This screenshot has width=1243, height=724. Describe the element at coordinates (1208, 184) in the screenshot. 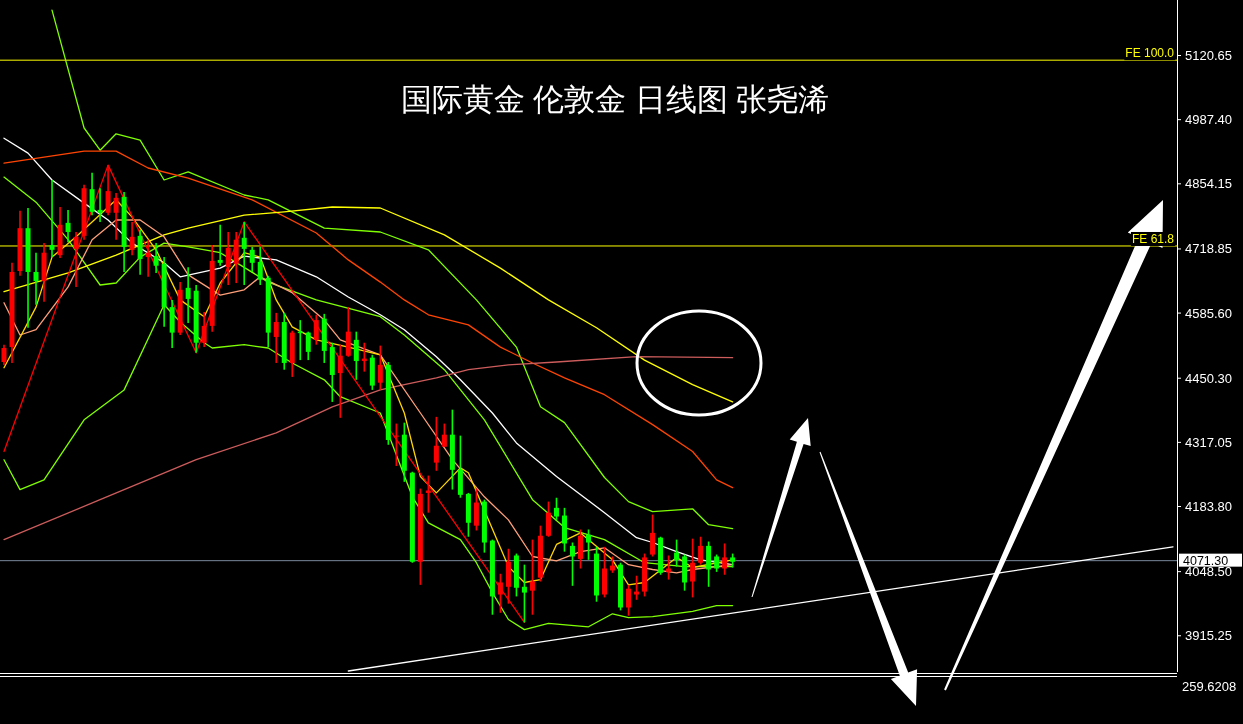

I see `y-tick-label: 4854.15` at that location.